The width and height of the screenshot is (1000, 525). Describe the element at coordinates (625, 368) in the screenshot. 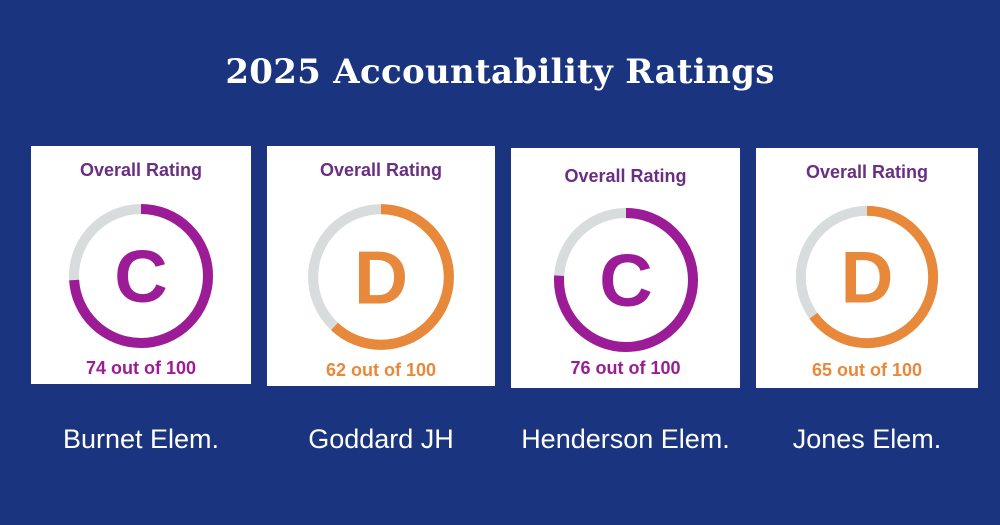

I see `score-text: 76 out of 100` at that location.